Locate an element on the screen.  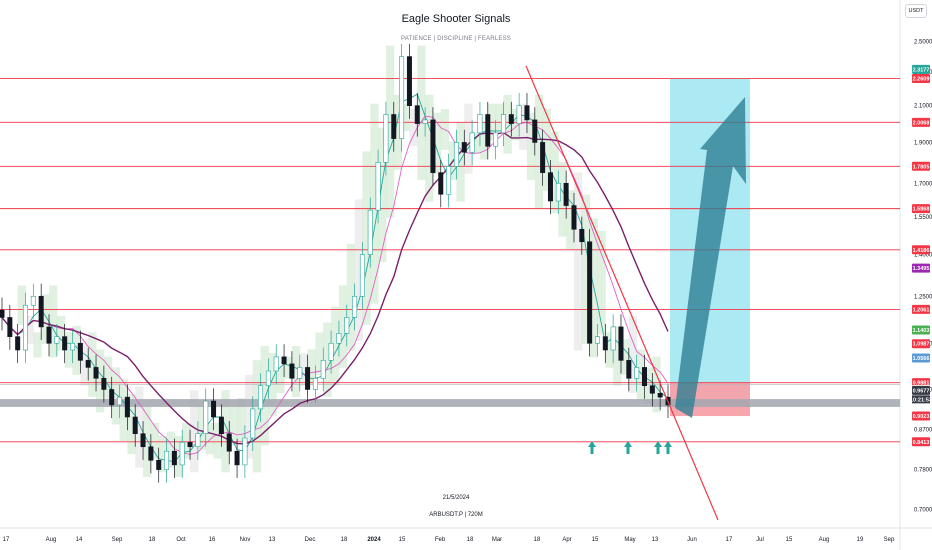
currency-badge: USDT is located at coordinates (916, 11).